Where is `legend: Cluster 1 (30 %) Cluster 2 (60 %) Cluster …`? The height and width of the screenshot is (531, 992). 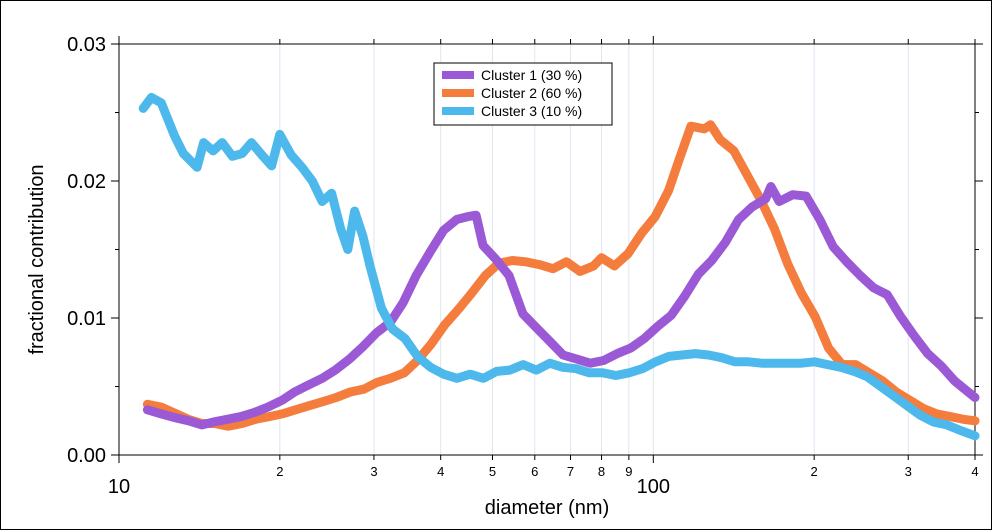 legend: Cluster 1 (30 %) Cluster 2 (60 %) Cluster … is located at coordinates (523, 94).